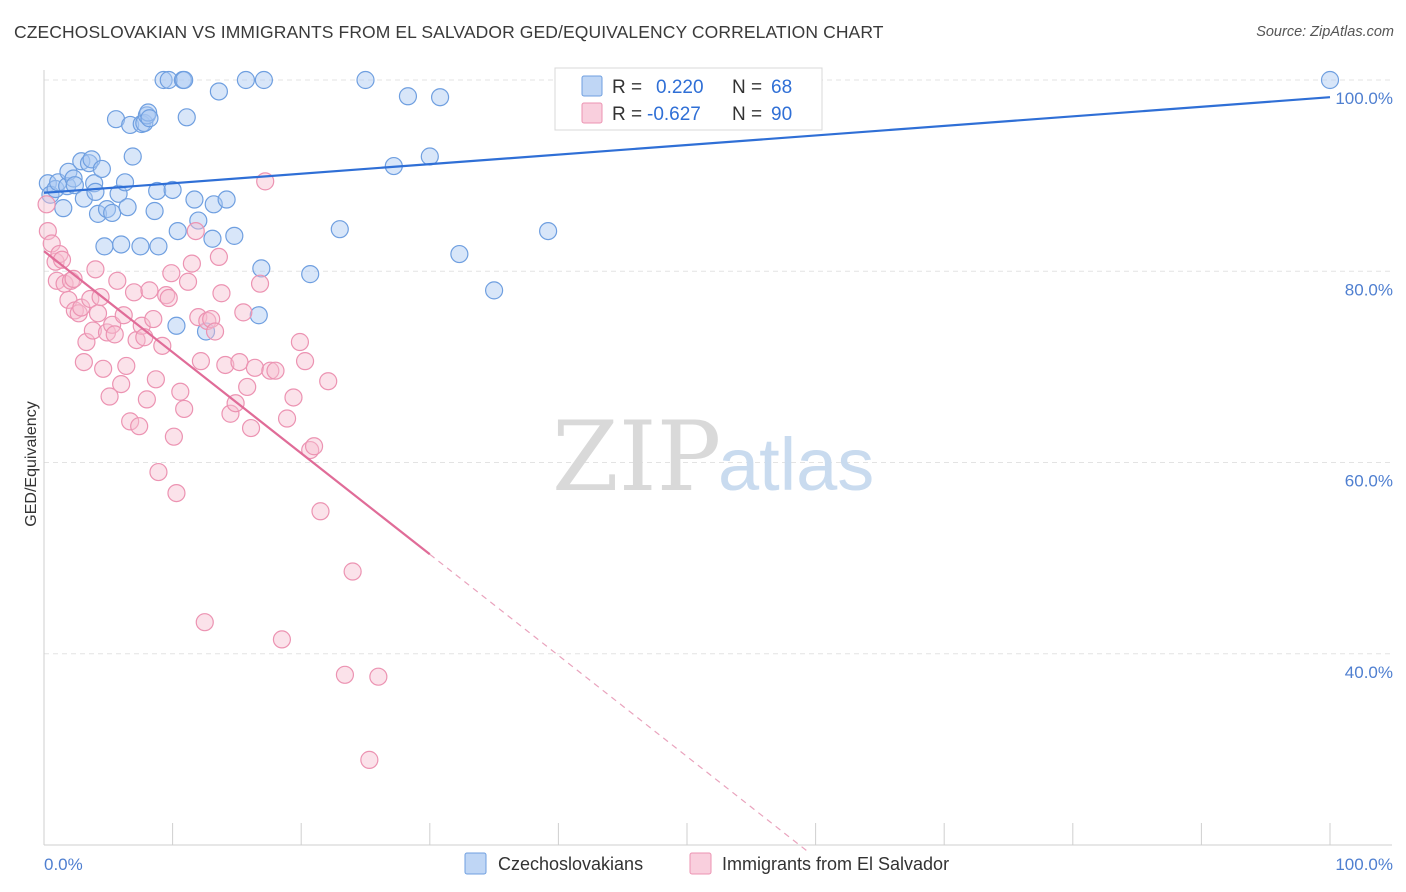 This screenshot has width=1406, height=892. Describe the element at coordinates (1369, 672) in the screenshot. I see `y-tick-label: 40.0%` at that location.